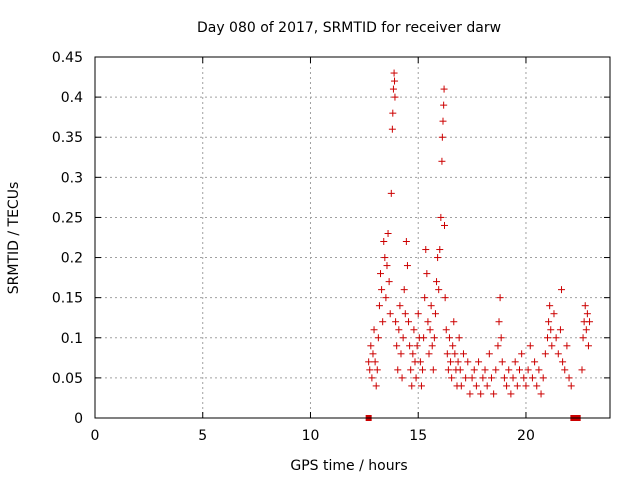  I want to click on y-axis-label: SRMTID / TECUs, so click(14, 238).